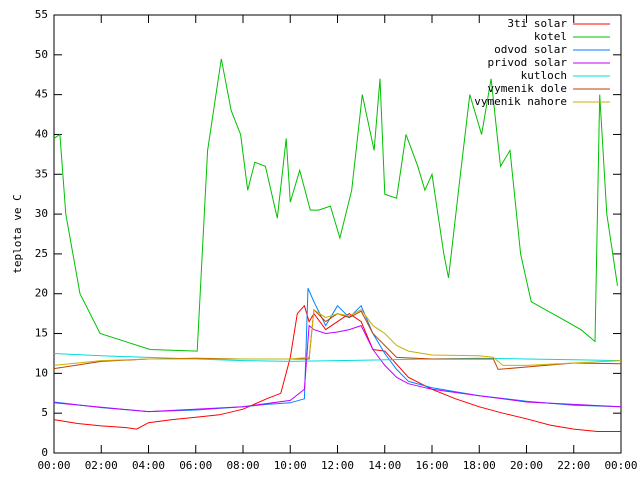 The height and width of the screenshot is (484, 640). What do you see at coordinates (44, 452) in the screenshot?
I see `y-tick-label: 0` at bounding box center [44, 452].